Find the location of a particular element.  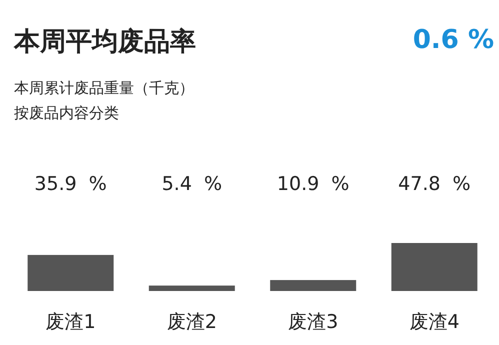

annotation: 按废品内容分类 is located at coordinates (66, 113).